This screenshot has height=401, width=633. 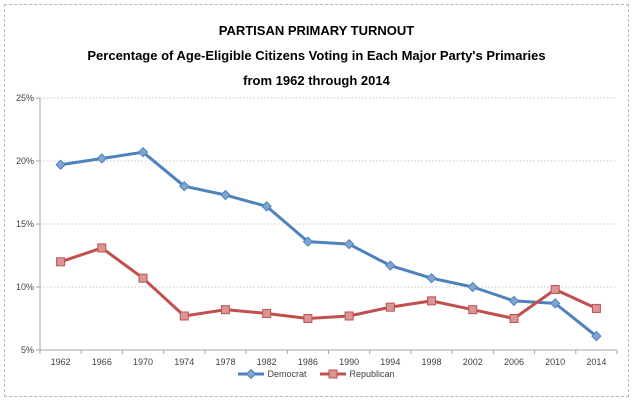 What do you see at coordinates (514, 362) in the screenshot?
I see `svg-text: 2006` at bounding box center [514, 362].